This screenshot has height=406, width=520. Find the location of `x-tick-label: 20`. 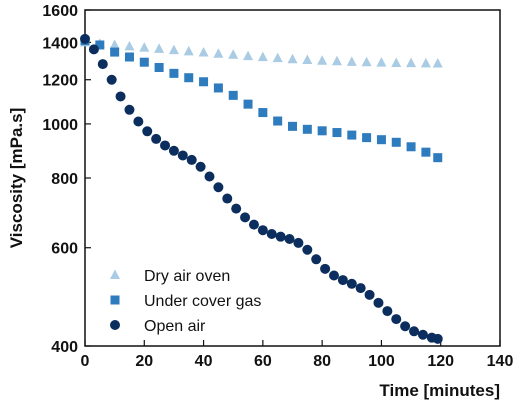

x-tick-label: 20 is located at coordinates (144, 361).